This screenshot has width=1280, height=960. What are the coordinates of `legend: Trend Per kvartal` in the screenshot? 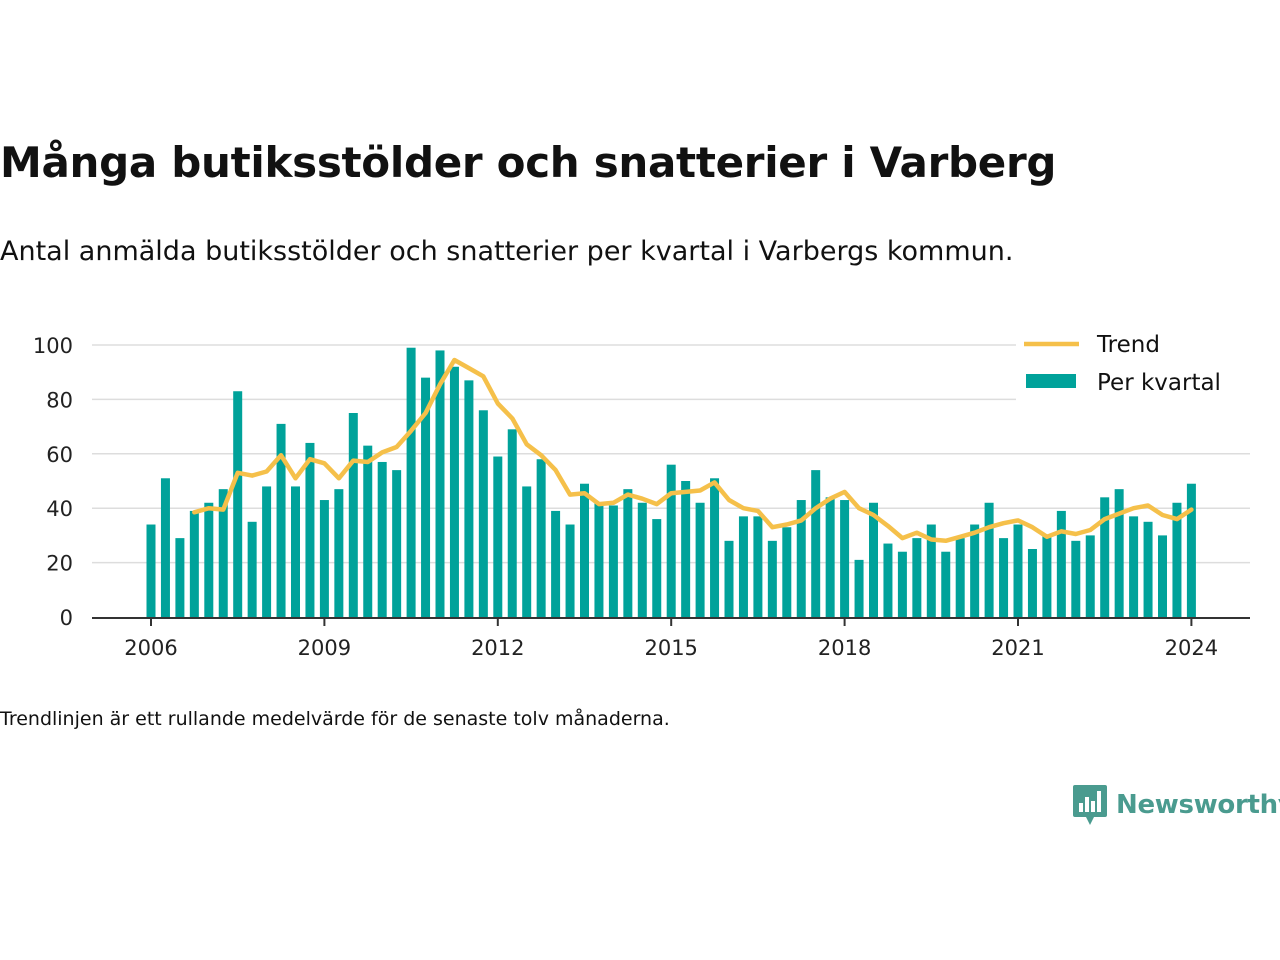 It's located at (1133, 364).